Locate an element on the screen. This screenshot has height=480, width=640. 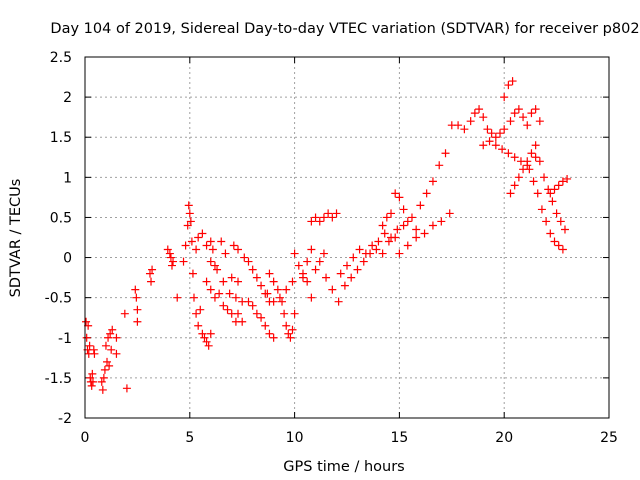
y-tick-label: 2.5 is located at coordinates (61, 58).